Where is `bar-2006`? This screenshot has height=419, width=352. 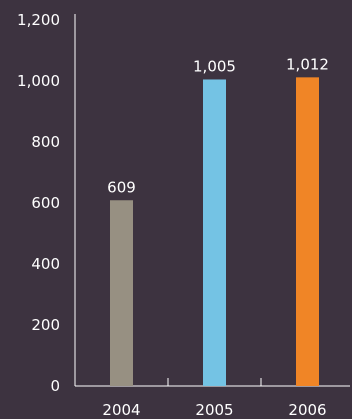
bar-2006 is located at coordinates (307, 231).